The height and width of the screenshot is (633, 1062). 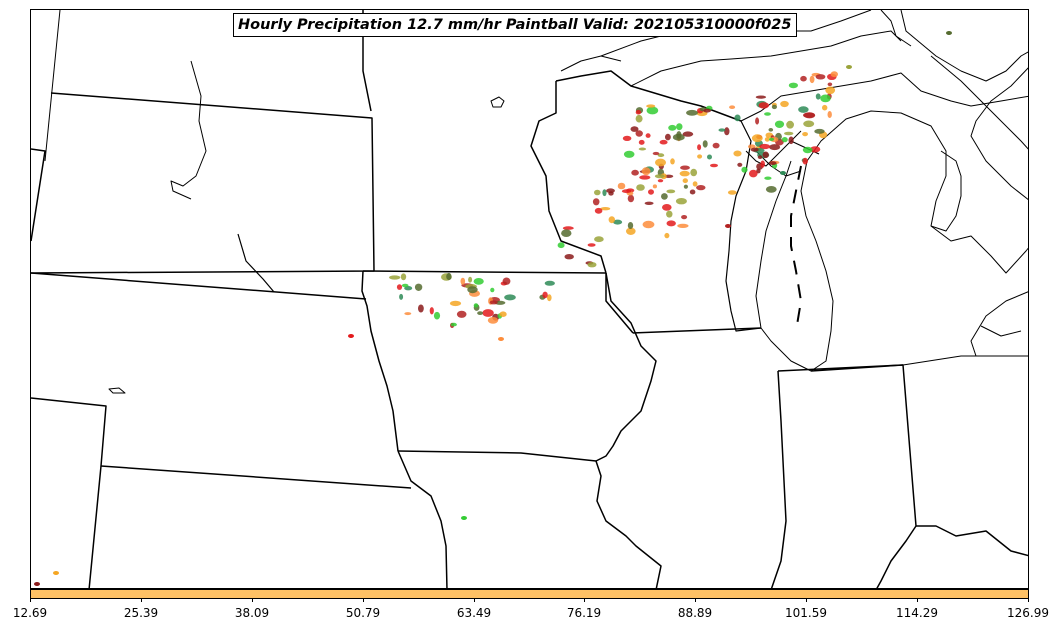 I want to click on colorbar-tick-label: 38.09, so click(x=252, y=613).